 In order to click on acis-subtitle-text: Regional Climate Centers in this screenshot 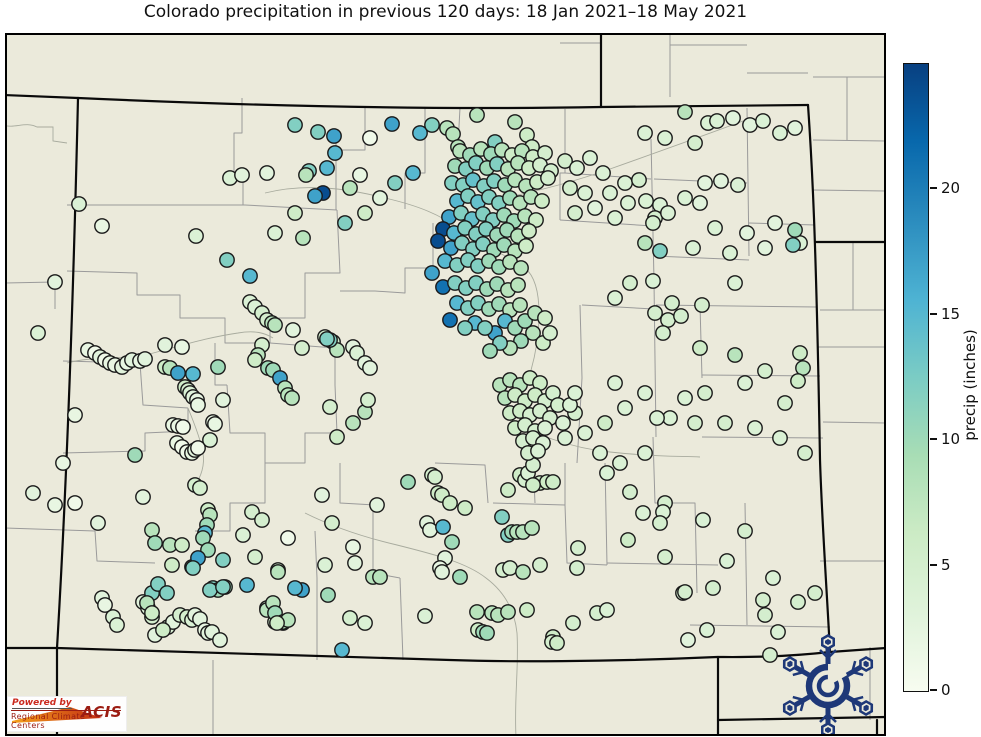, I will do `click(66, 720)`.